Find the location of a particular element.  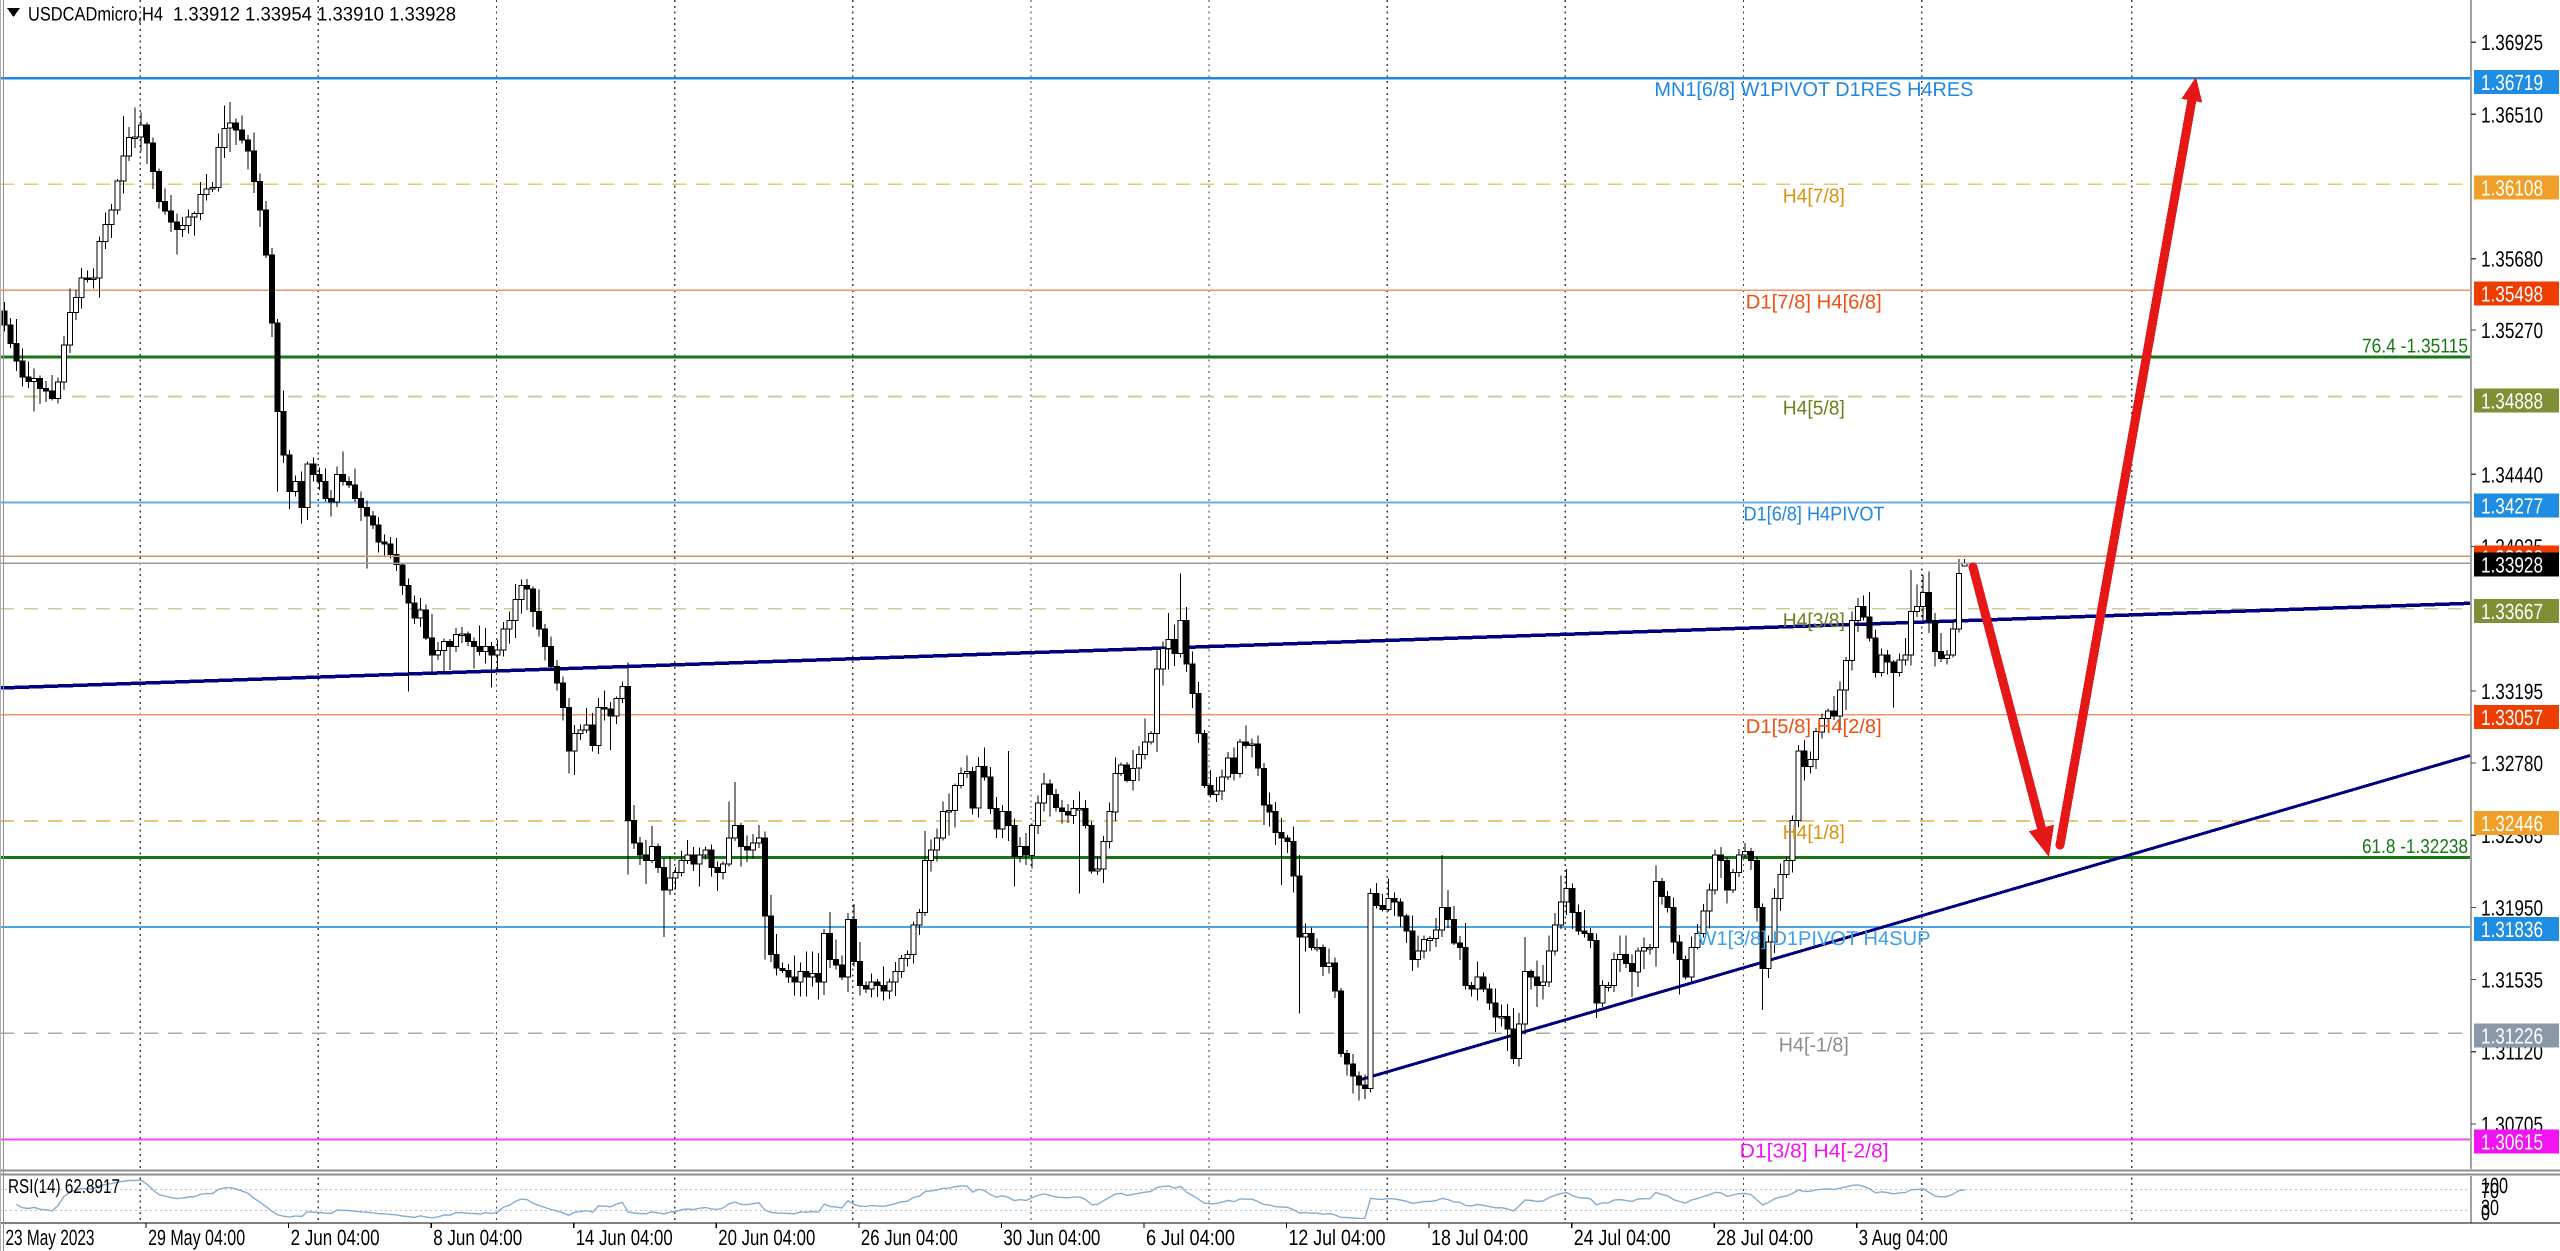

svg-text: 1.34440 is located at coordinates (2512, 474).